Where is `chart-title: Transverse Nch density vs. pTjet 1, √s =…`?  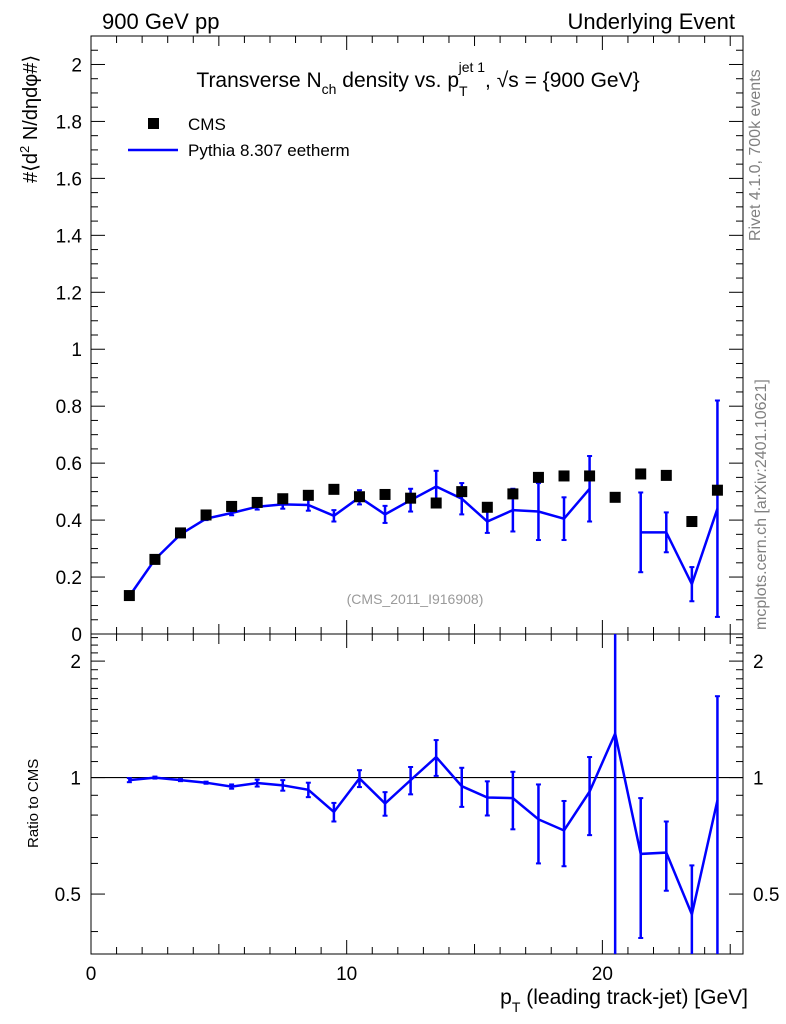
chart-title: Transverse Nch density vs. pTjet 1, √s =… is located at coordinates (417, 79).